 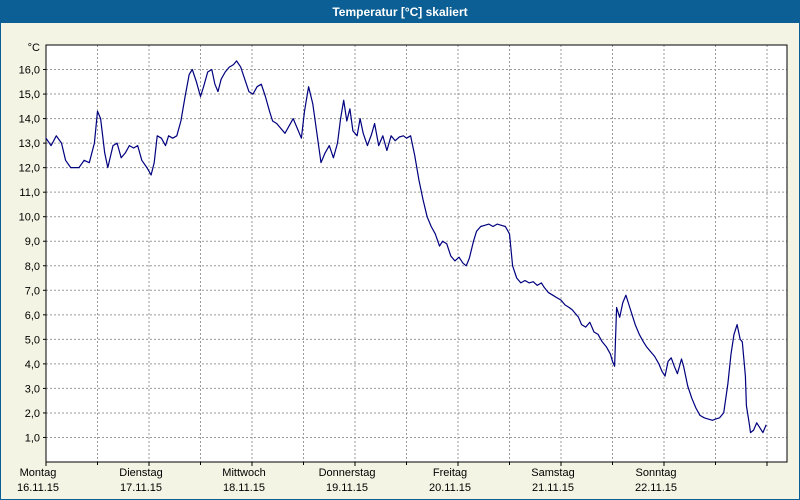 I want to click on x-day-name-label: Montag, so click(x=38, y=473).